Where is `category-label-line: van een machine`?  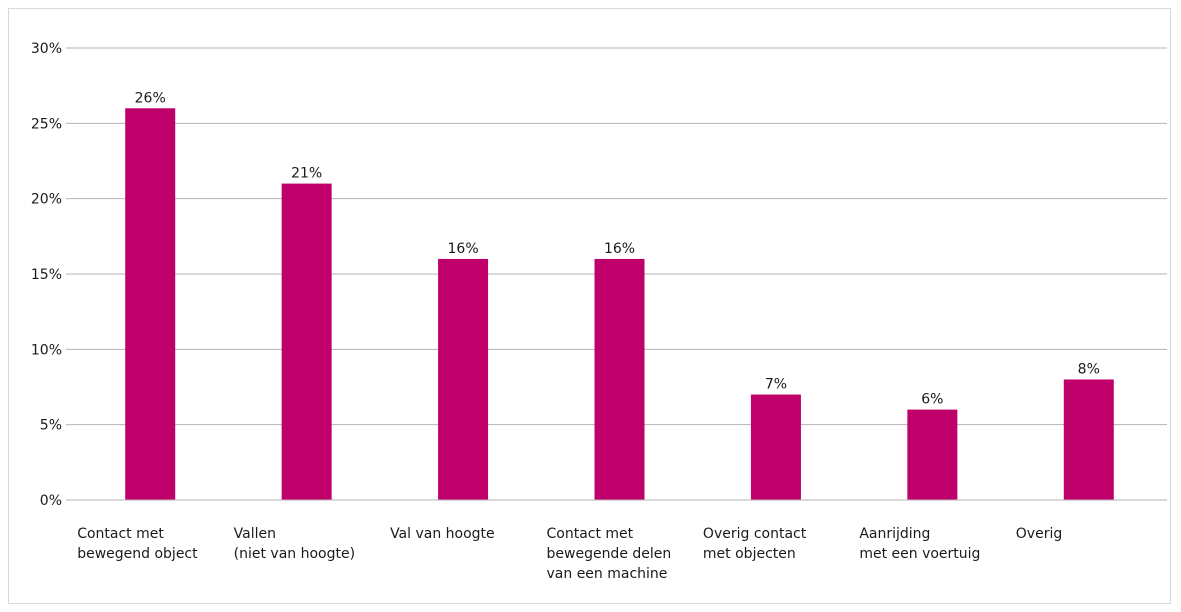
category-label-line: van een machine is located at coordinates (607, 574).